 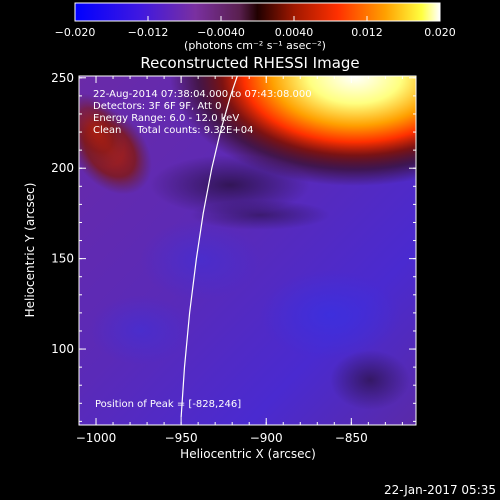 I want to click on annotation-peak-position: Position of Peak = [-828,246], so click(x=168, y=404).